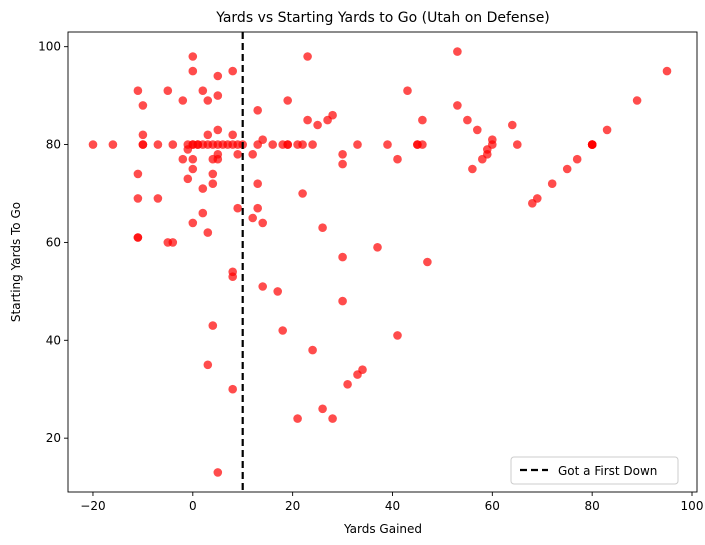 The width and height of the screenshot is (705, 545). I want to click on x-axis: −20 0 20 40 60 80 100, so click(391, 502).